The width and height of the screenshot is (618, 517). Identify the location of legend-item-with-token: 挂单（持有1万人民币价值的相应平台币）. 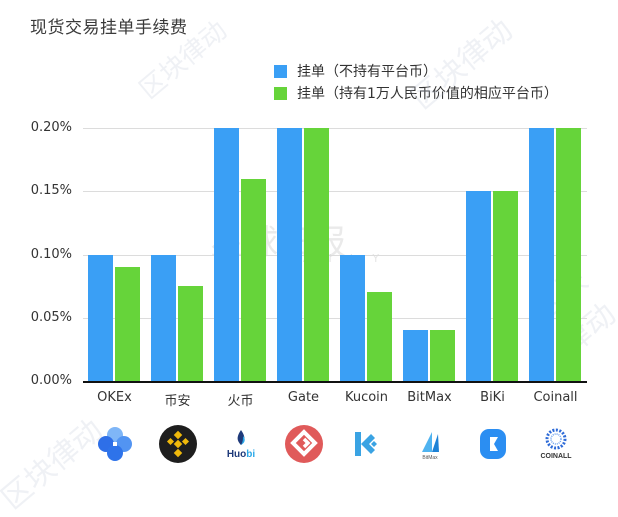
(416, 93).